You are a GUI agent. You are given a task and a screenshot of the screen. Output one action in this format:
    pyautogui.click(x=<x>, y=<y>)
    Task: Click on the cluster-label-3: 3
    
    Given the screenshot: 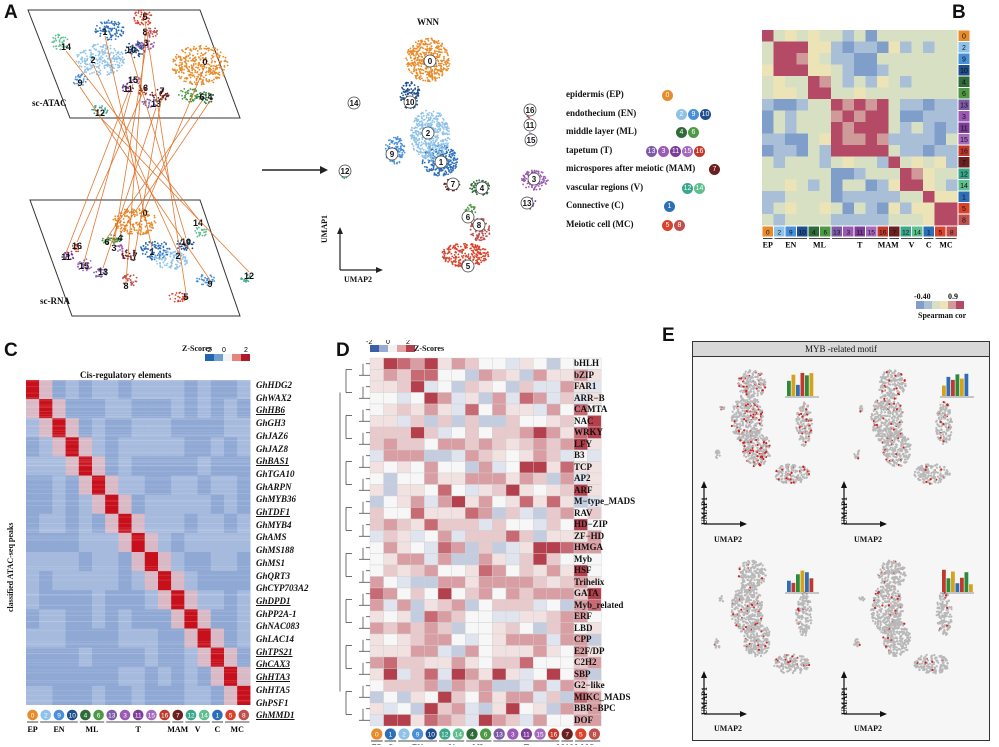 What is the action you would take?
    pyautogui.click(x=534, y=179)
    